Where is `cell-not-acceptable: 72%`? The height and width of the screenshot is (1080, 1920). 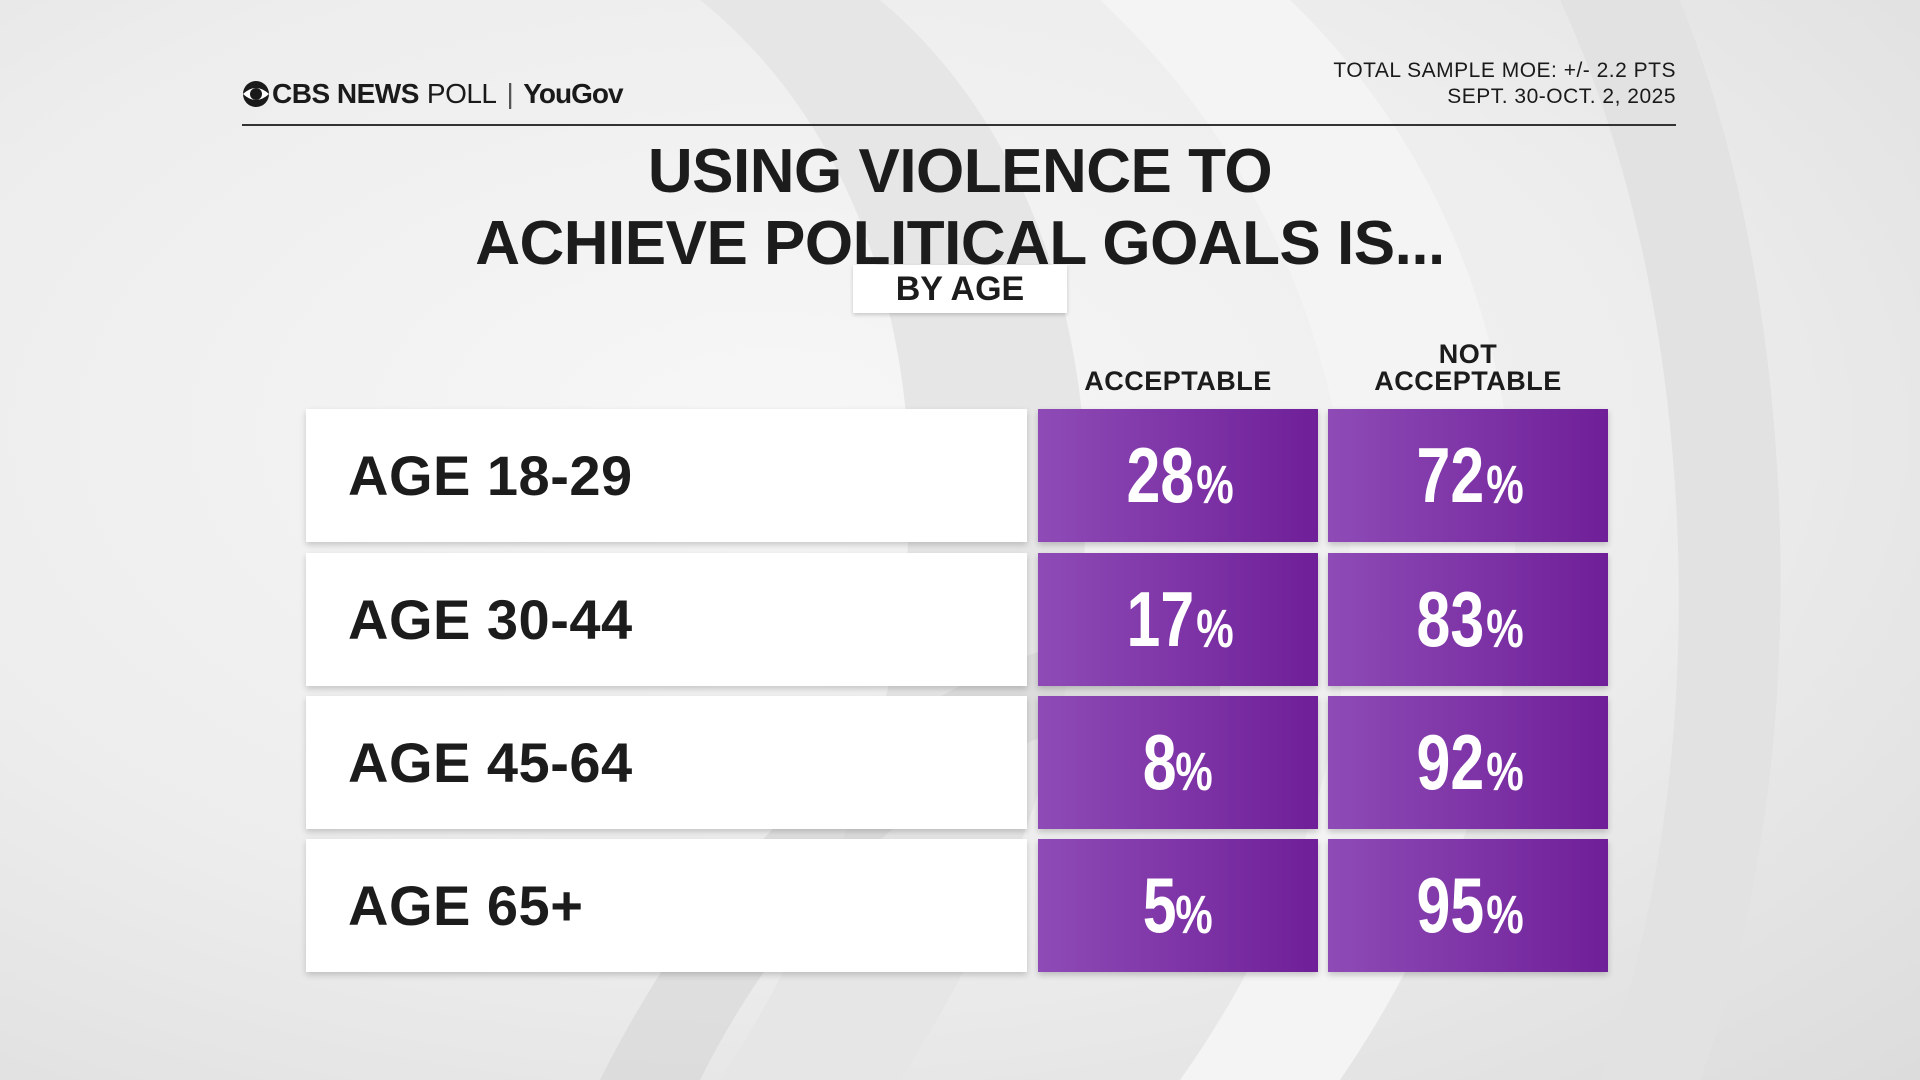
cell-not-acceptable: 72% is located at coordinates (1468, 475).